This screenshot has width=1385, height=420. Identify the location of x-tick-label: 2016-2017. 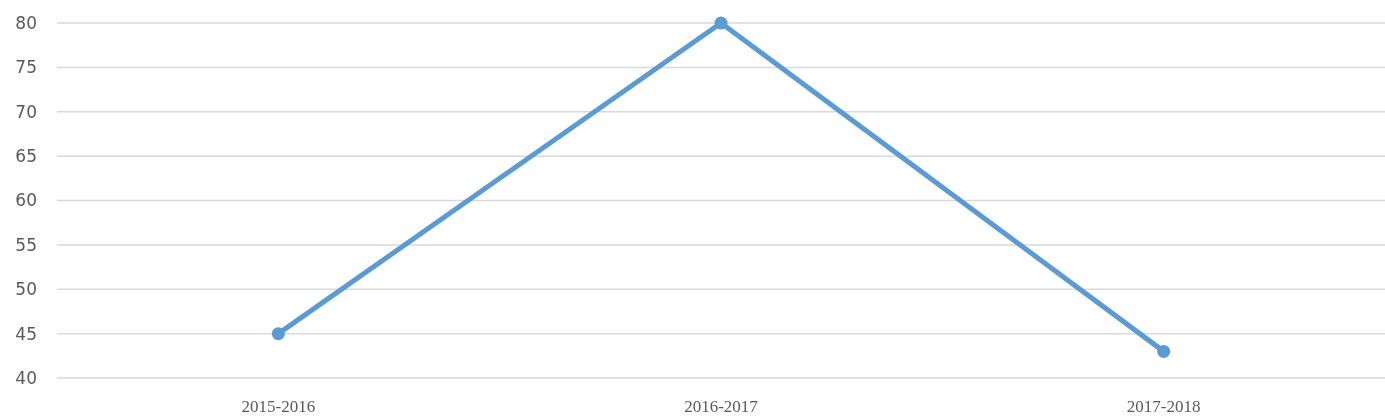
(721, 406).